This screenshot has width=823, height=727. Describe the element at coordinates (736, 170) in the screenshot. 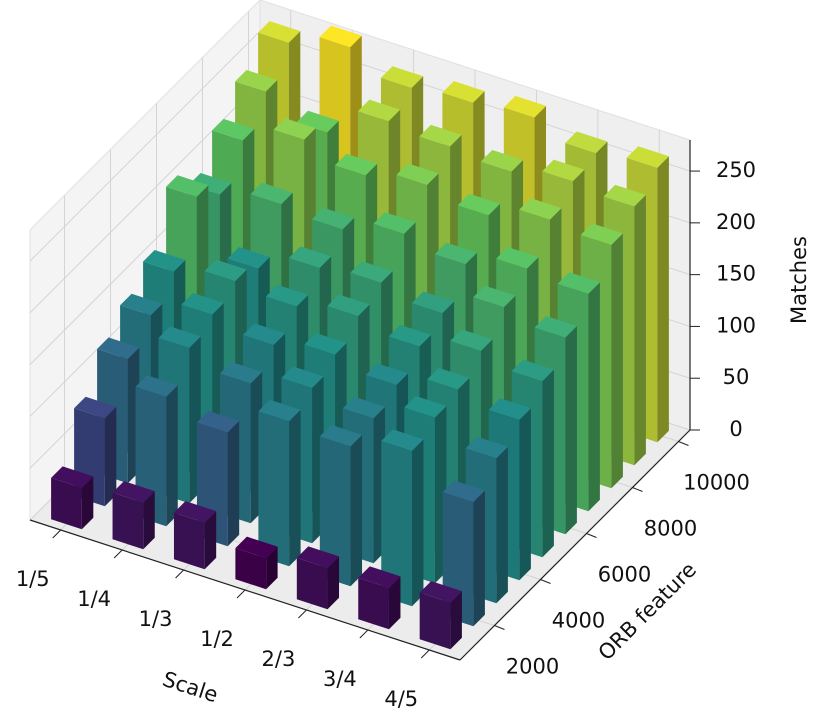

I see `z-tick-label: 250` at that location.